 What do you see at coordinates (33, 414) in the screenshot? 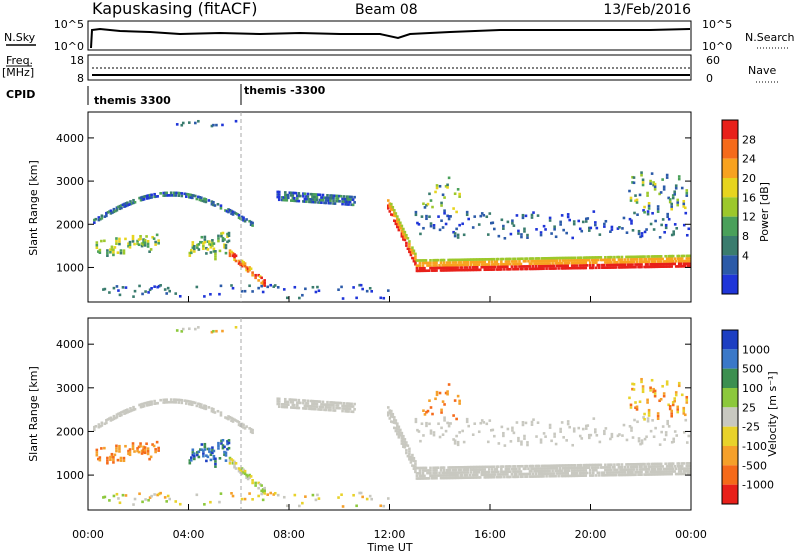
I see `velocity-ylabel: Slant Range [km]` at bounding box center [33, 414].